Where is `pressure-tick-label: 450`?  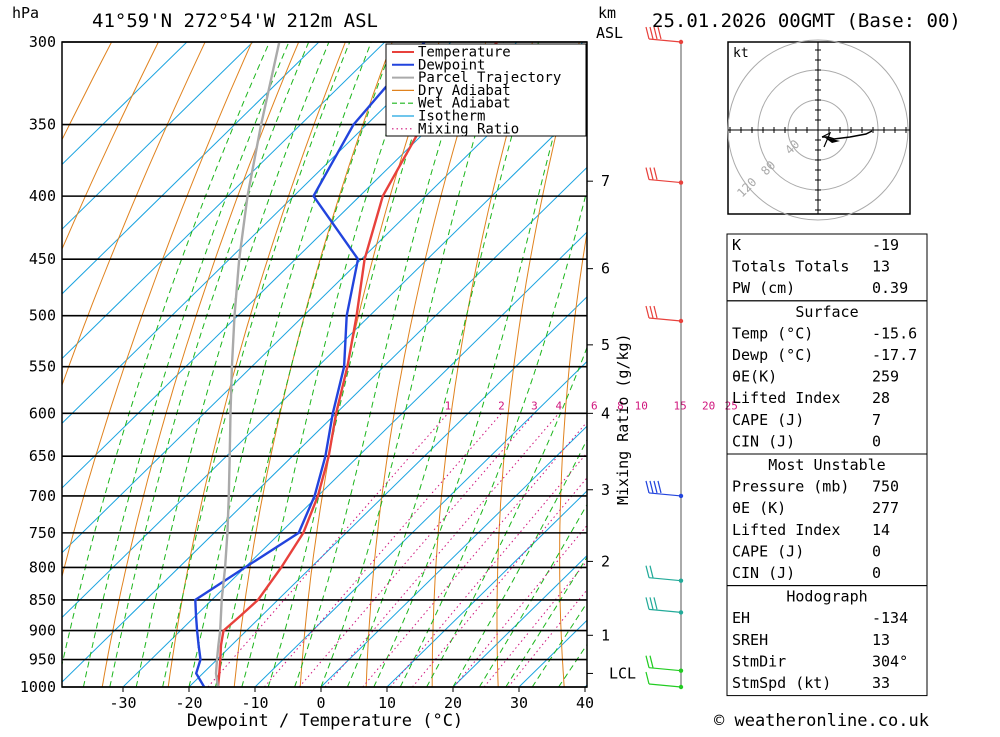 pressure-tick-label: 450 is located at coordinates (42, 259).